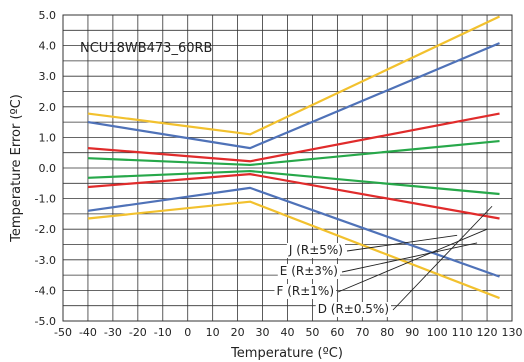  What do you see at coordinates (412, 332) in the screenshot?
I see `x-tick-label: 90` at bounding box center [412, 332].